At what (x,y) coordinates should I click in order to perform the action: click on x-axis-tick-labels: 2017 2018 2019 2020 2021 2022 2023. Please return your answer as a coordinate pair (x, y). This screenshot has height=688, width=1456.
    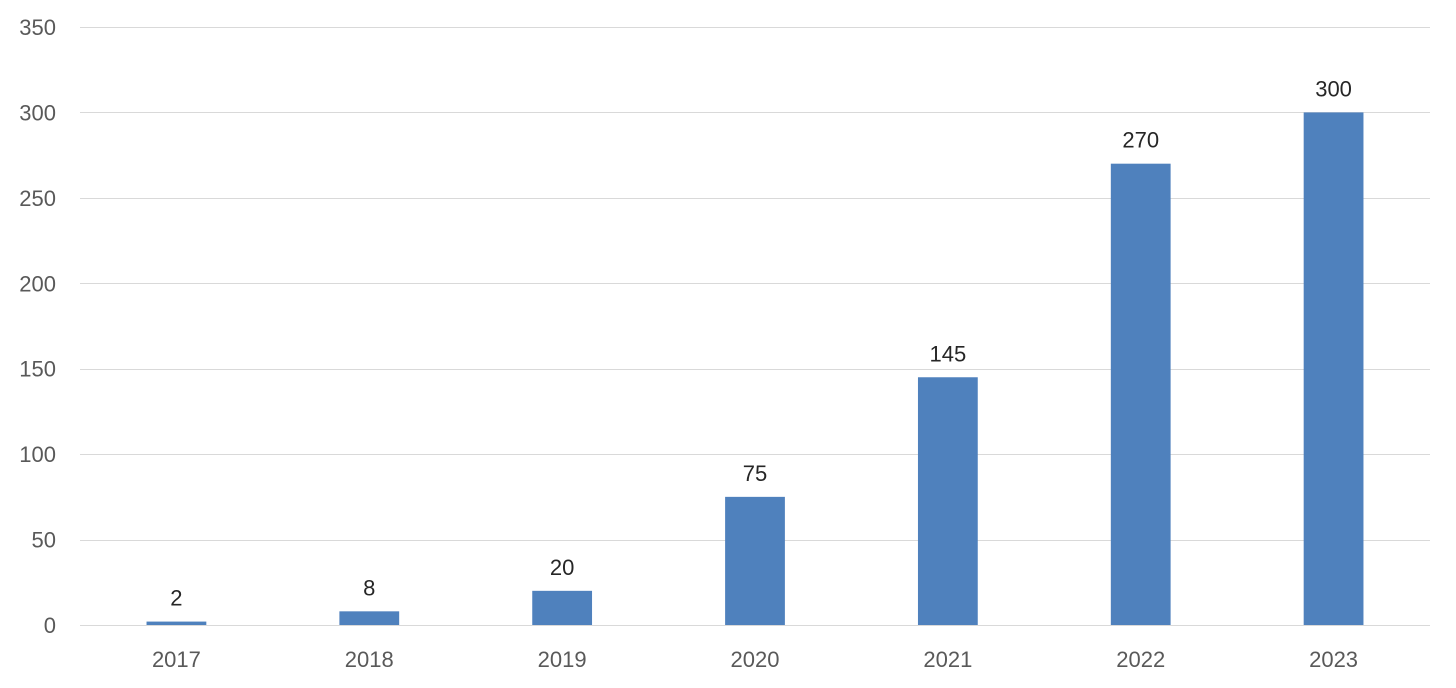
    Looking at the image, I should click on (755, 659).